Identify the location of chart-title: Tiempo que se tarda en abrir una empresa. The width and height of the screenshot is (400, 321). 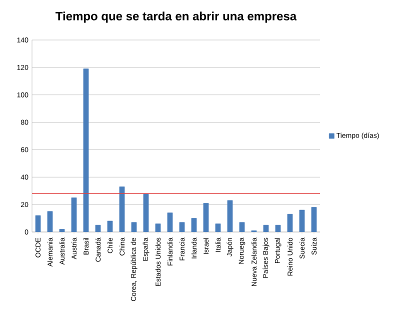
(176, 17).